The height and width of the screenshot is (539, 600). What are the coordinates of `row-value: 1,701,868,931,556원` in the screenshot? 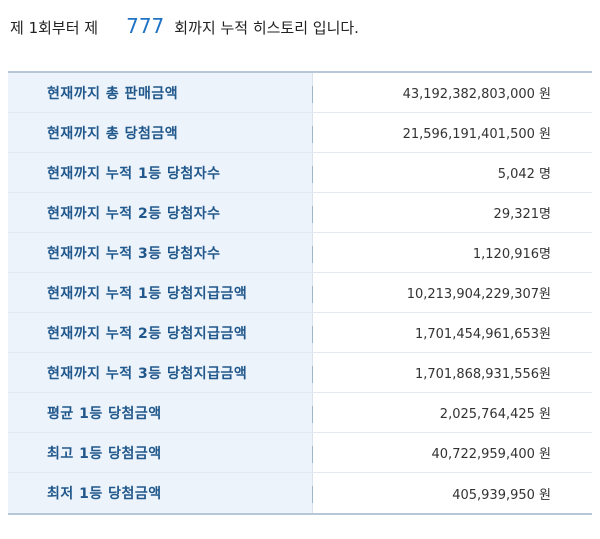 It's located at (482, 374).